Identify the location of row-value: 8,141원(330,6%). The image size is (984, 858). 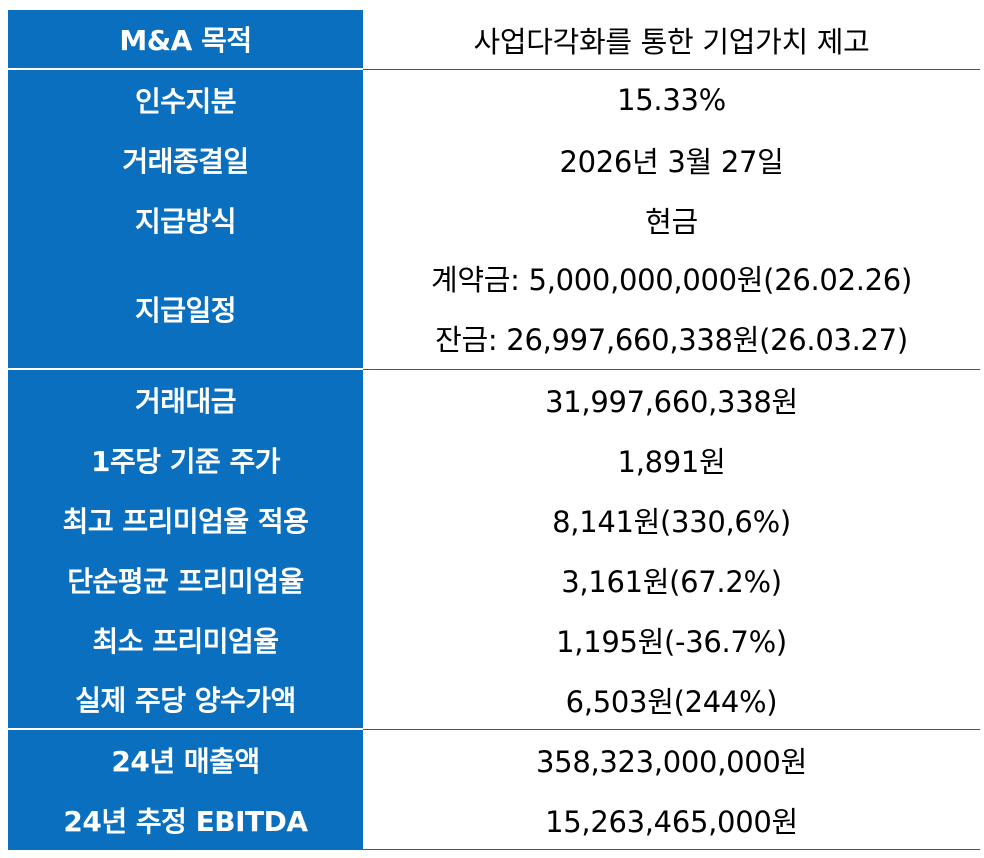
(671, 520).